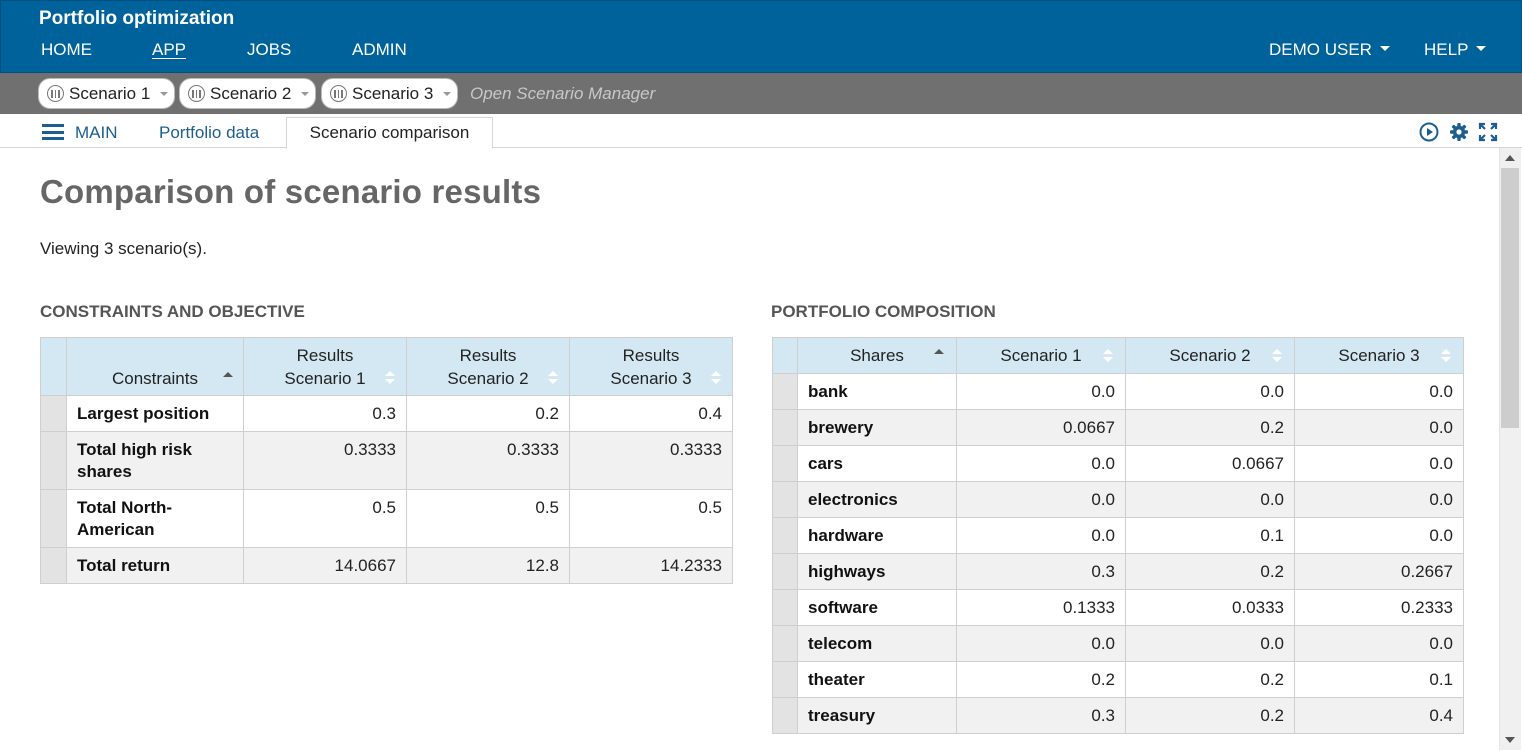  Describe the element at coordinates (389, 133) in the screenshot. I see `tab-scenario-comparison: Scenario comparison` at that location.